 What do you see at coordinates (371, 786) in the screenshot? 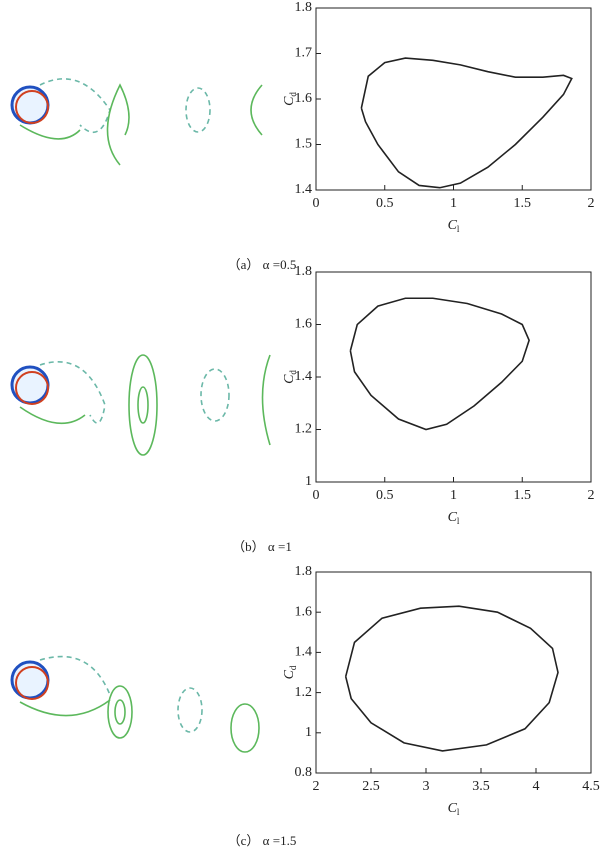
I see `x-tick-label: 2.5` at bounding box center [371, 786].